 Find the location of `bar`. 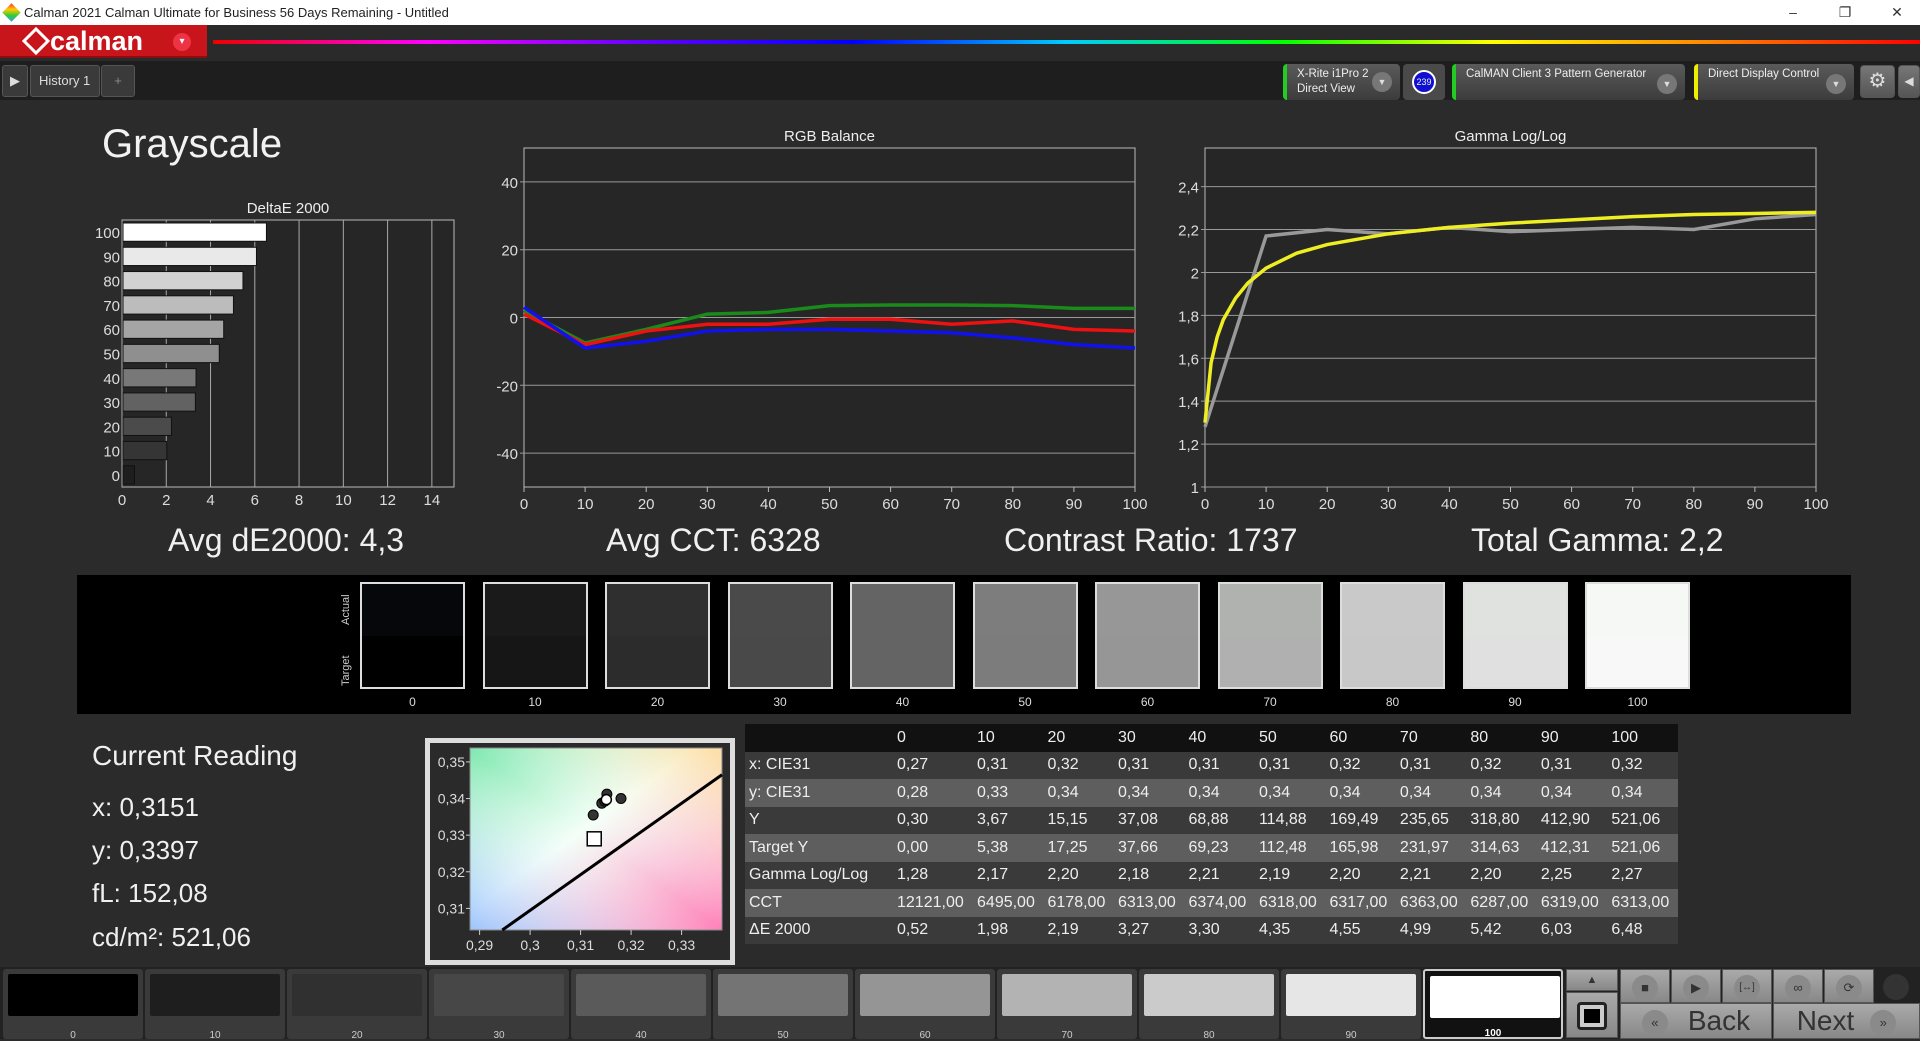

bar is located at coordinates (171, 353).